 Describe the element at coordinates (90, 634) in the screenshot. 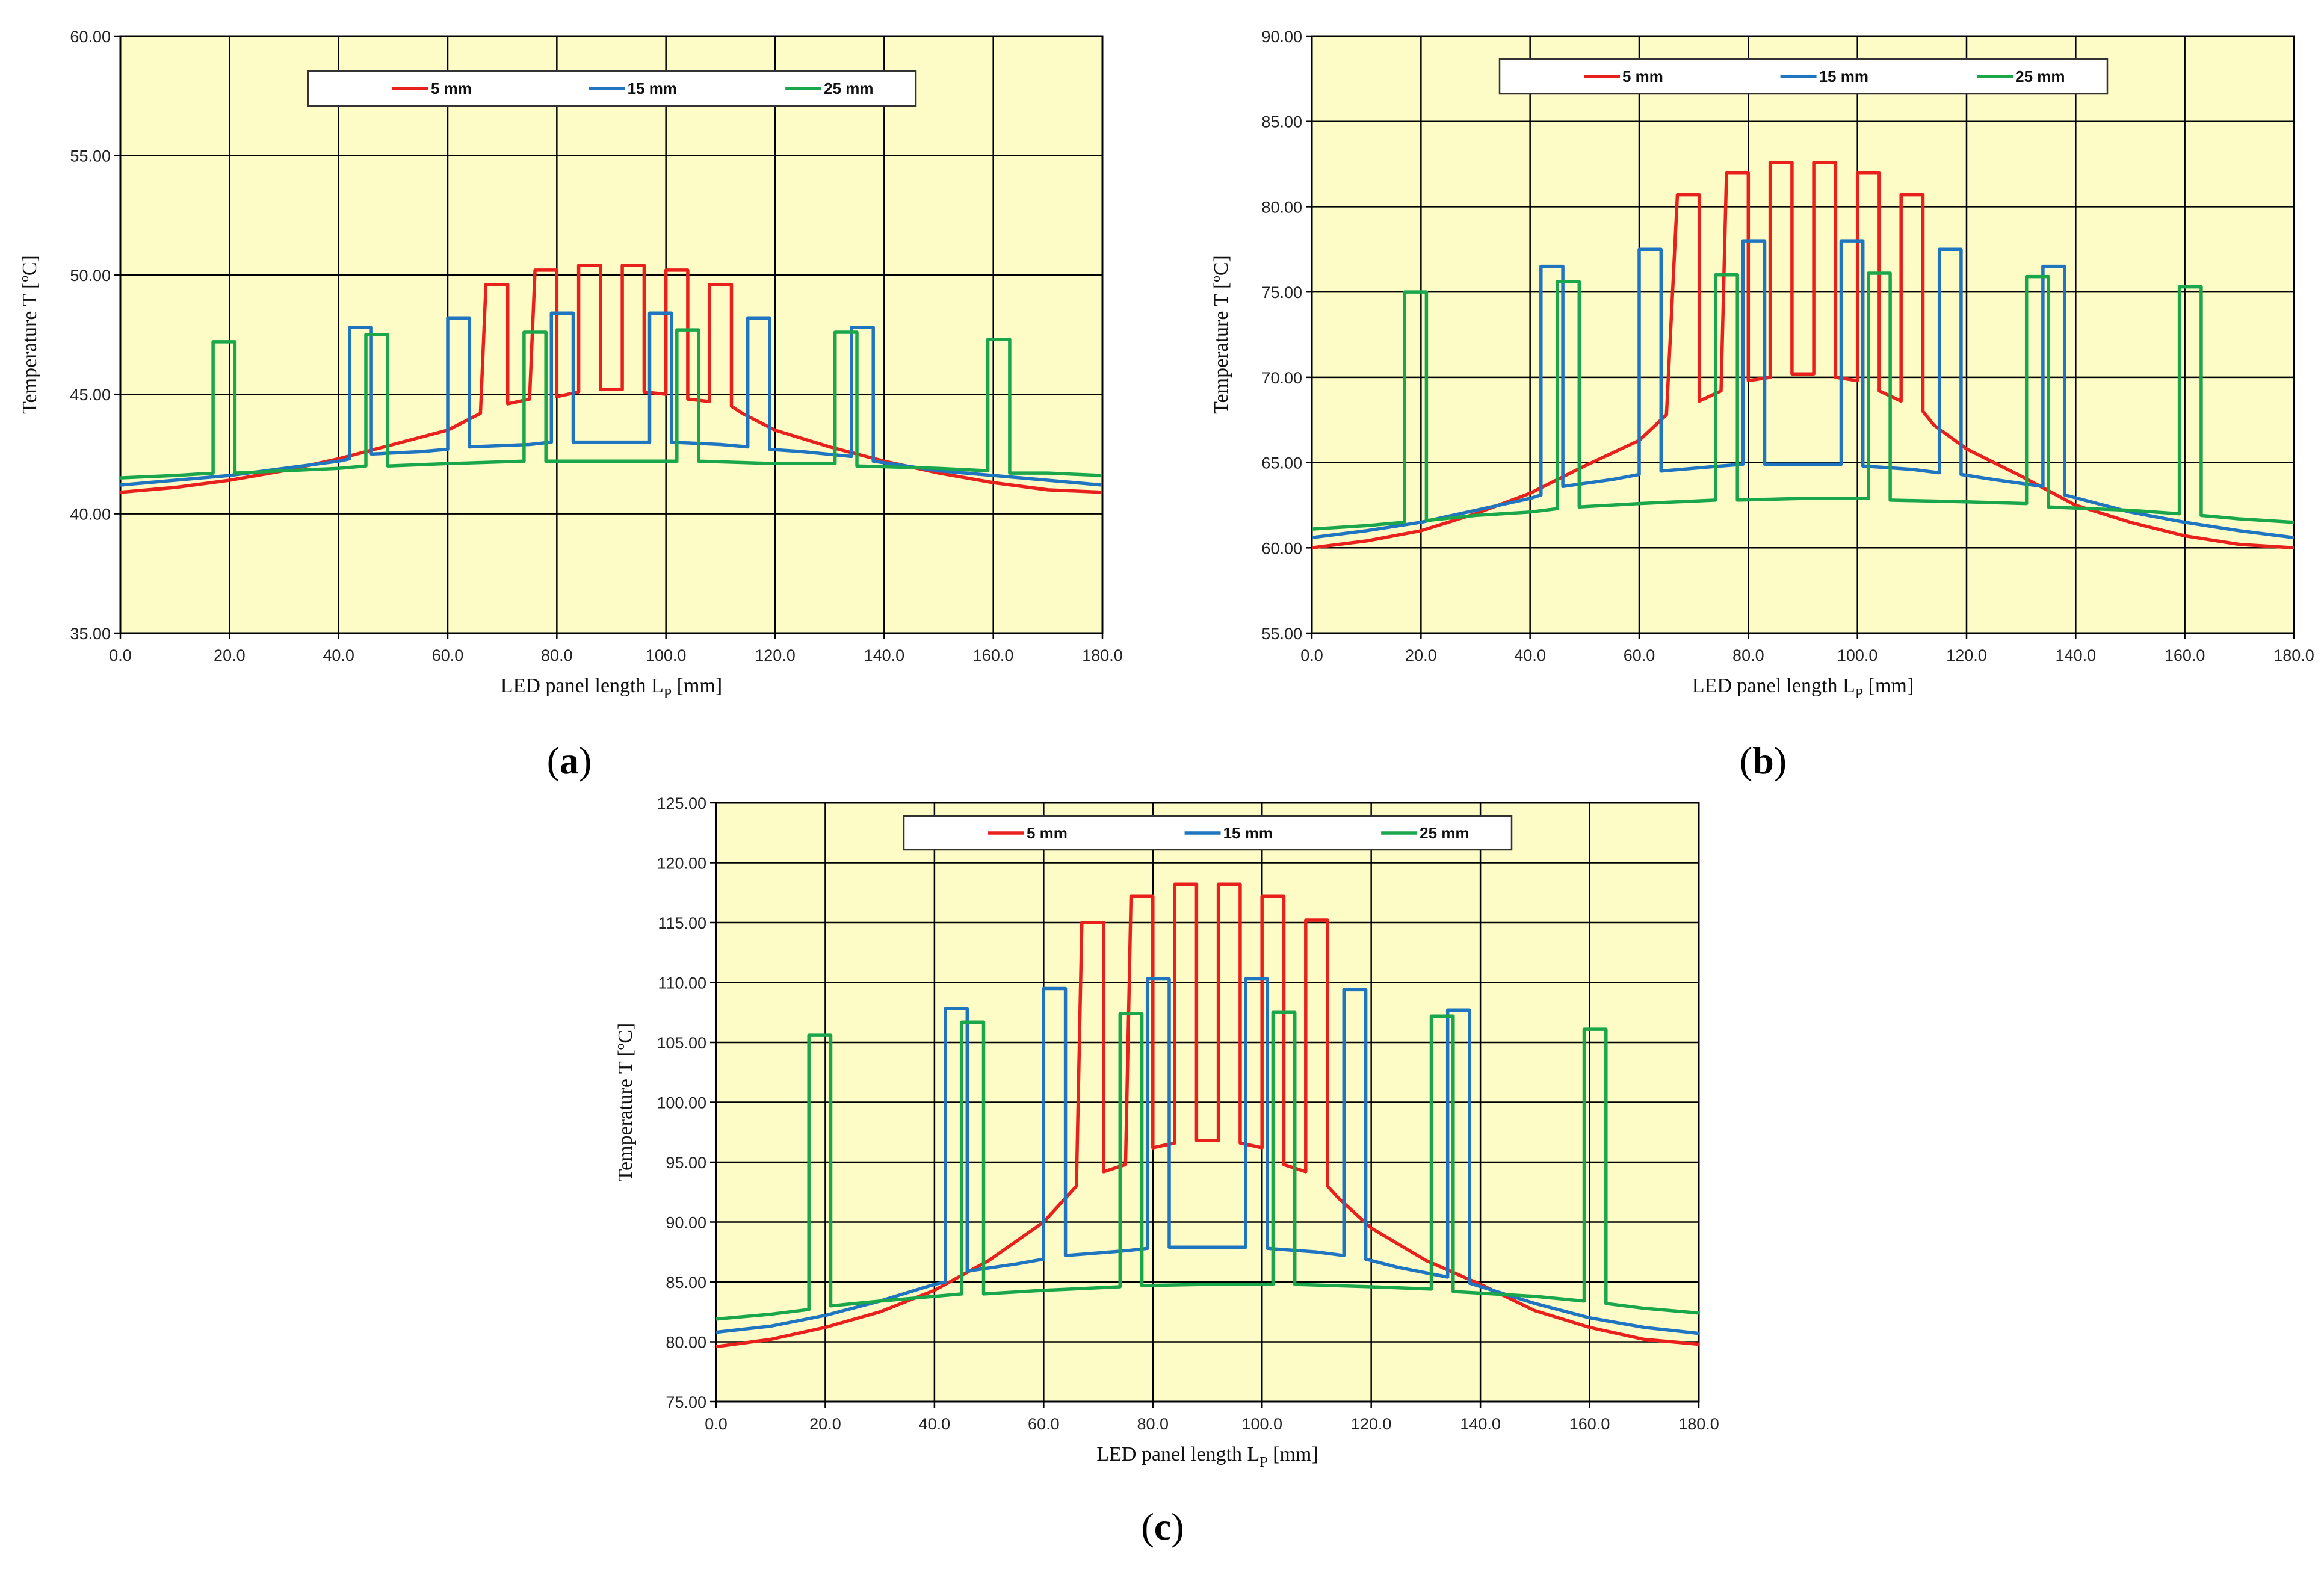

I see `y-tick-label: 35.00` at that location.